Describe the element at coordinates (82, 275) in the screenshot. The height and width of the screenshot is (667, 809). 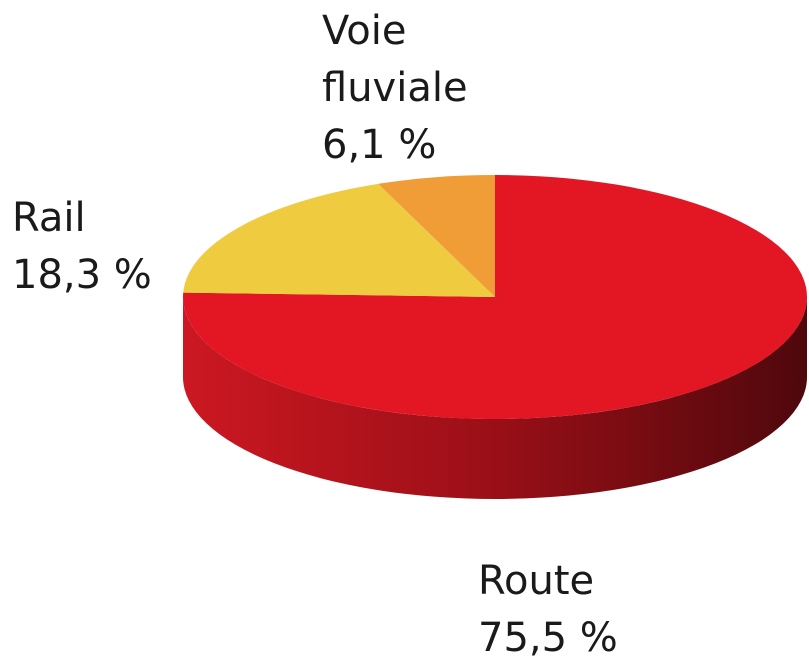
I see `slice-value-label: 18,3 %` at that location.